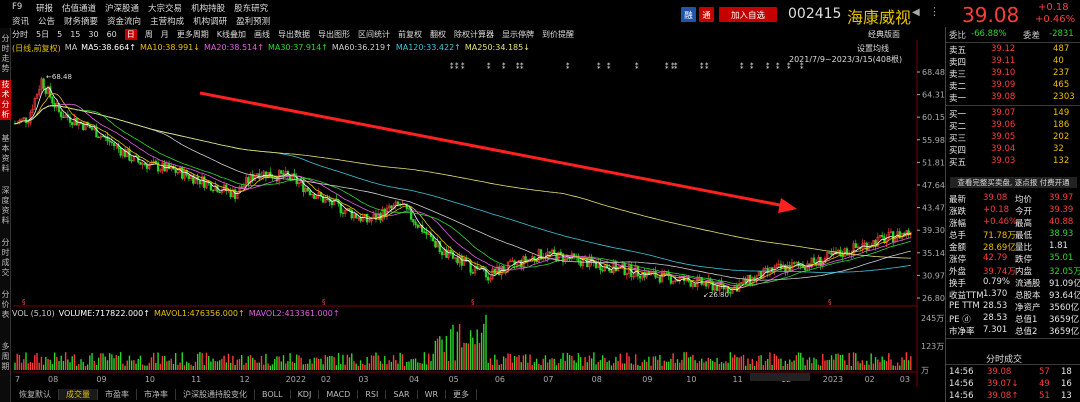 Image resolution: width=1080 pixels, height=402 pixels. What do you see at coordinates (474, 34) in the screenshot?
I see `toolbar-item: 除权计算器` at bounding box center [474, 34].